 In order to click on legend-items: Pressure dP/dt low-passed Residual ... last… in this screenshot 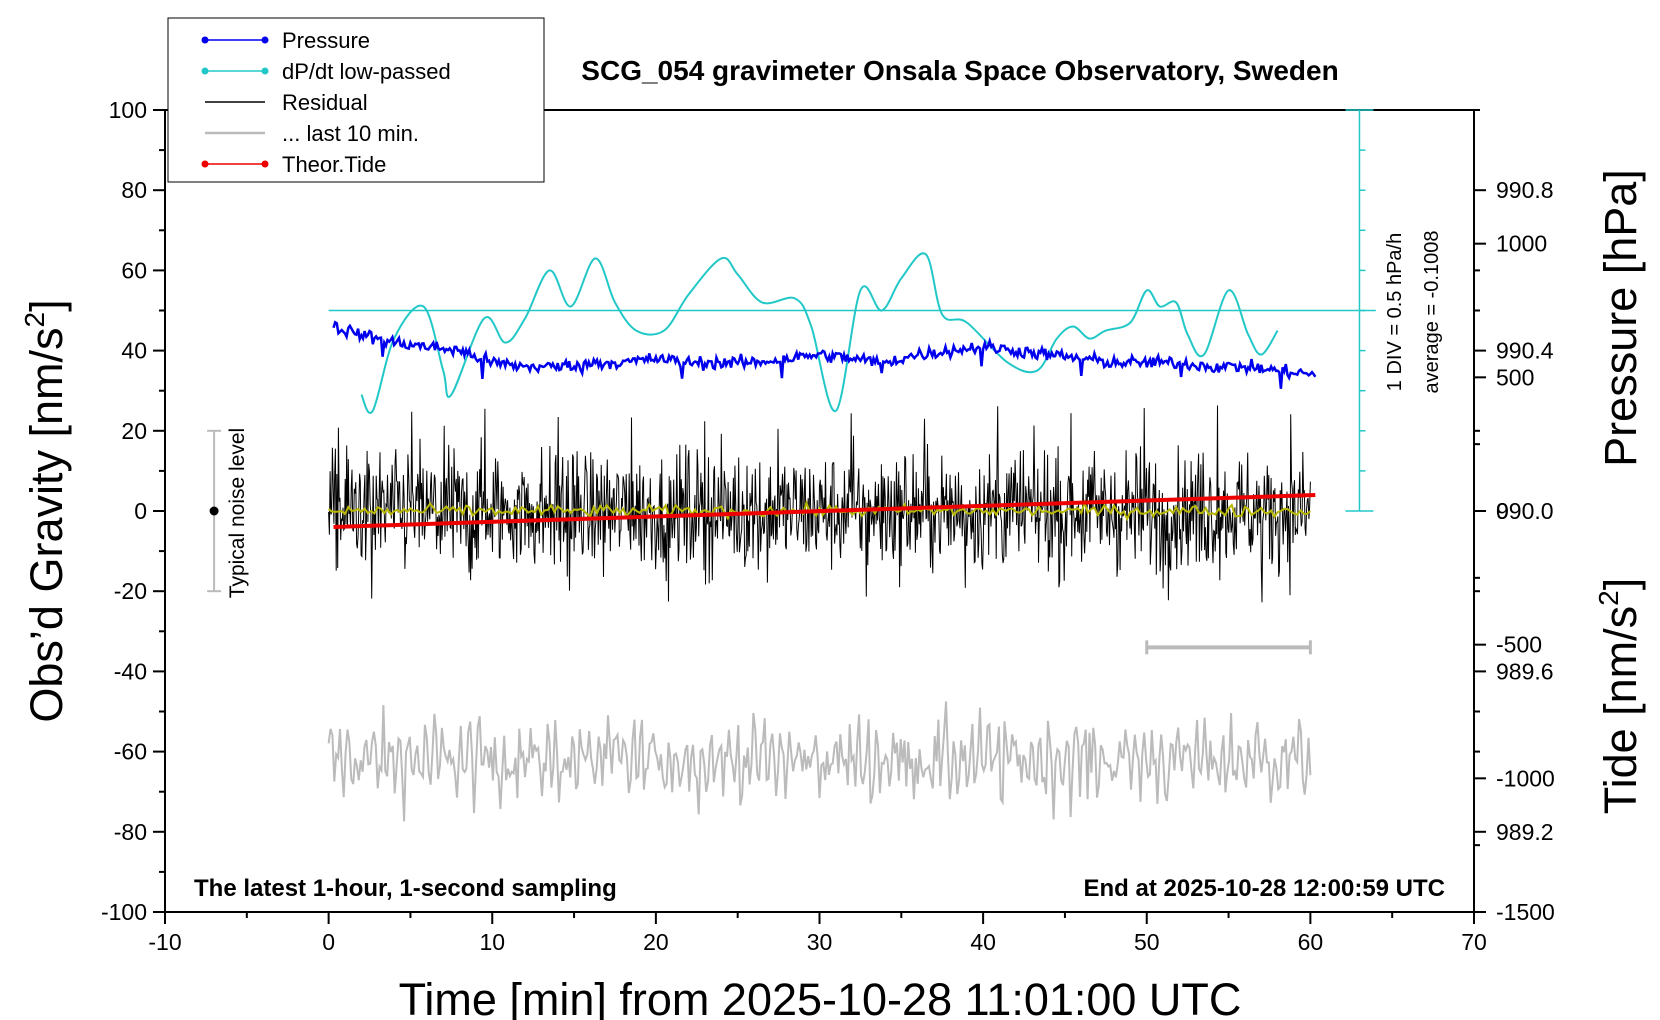, I will do `click(326, 102)`.